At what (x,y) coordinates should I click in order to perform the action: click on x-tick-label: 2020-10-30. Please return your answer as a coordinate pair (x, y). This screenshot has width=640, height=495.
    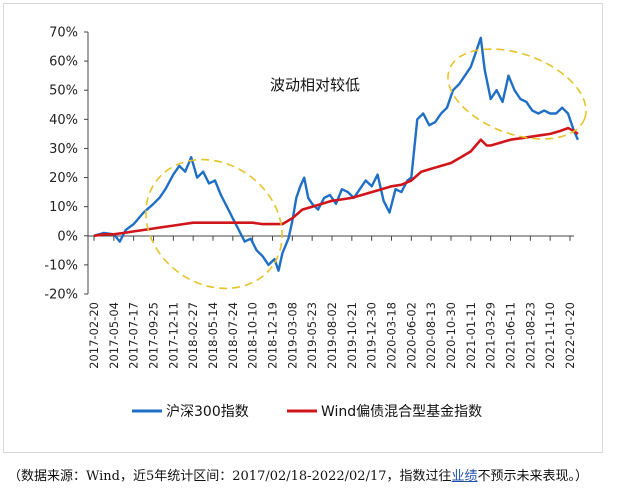
    Looking at the image, I should click on (451, 335).